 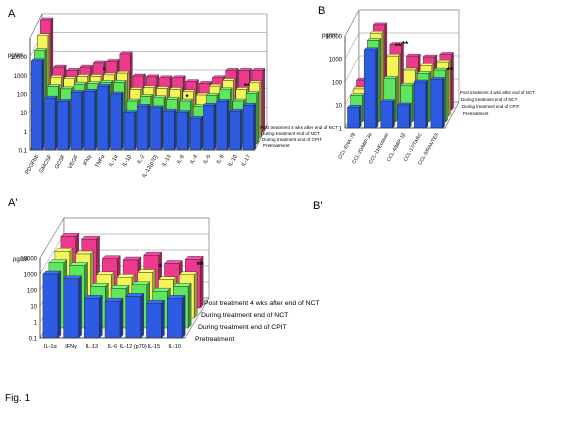 What do you see at coordinates (60, 161) in the screenshot?
I see `x-tick-label: GCSF` at bounding box center [60, 161].